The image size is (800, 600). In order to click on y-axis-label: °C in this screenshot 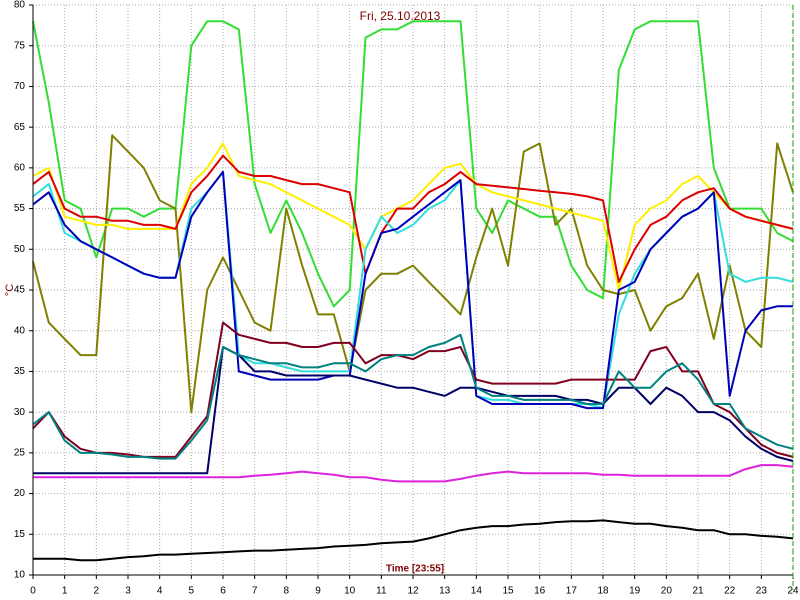, I will do `click(10, 290)`.